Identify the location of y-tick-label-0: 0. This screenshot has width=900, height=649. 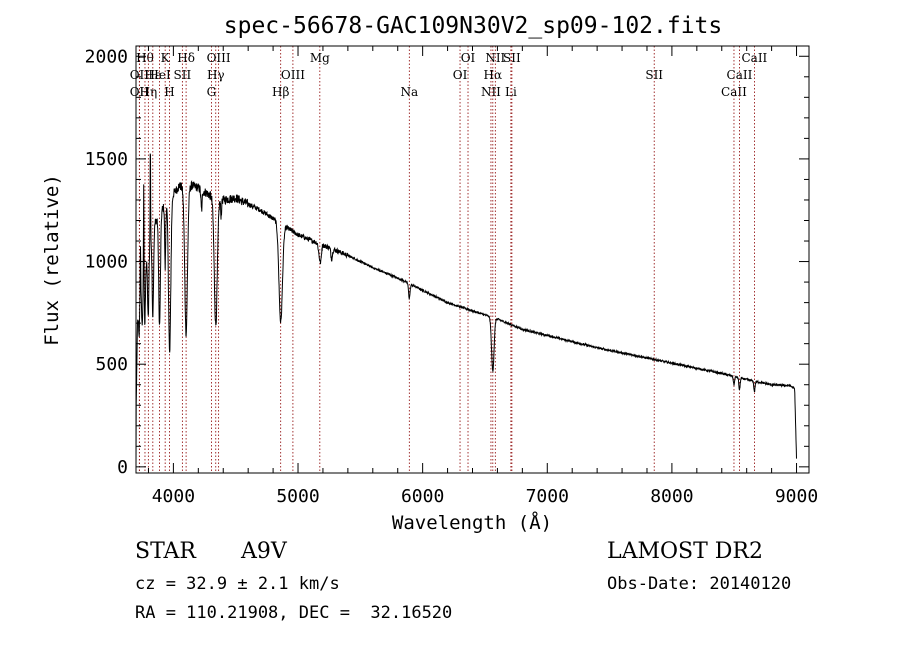
(122, 467).